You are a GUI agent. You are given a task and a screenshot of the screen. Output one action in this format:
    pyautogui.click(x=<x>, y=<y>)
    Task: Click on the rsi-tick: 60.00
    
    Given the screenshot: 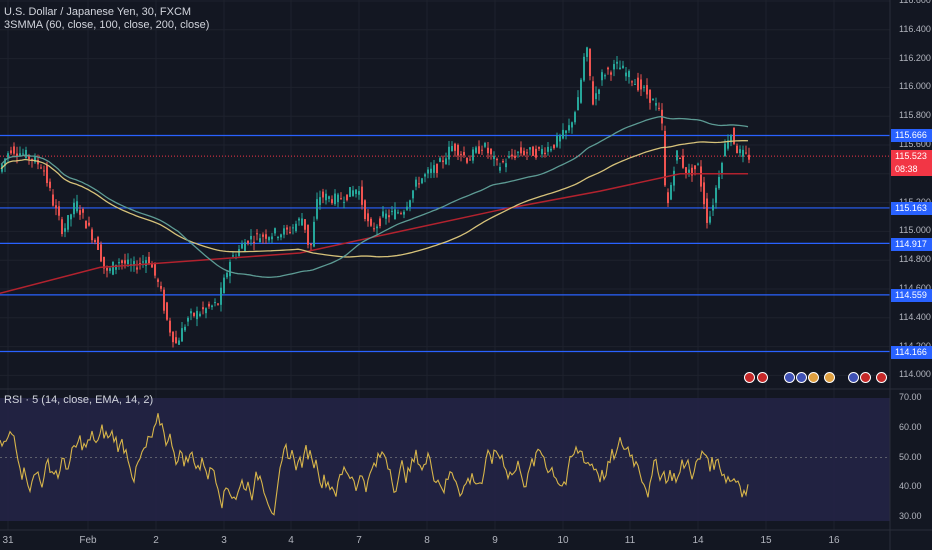 What is the action you would take?
    pyautogui.click(x=910, y=426)
    